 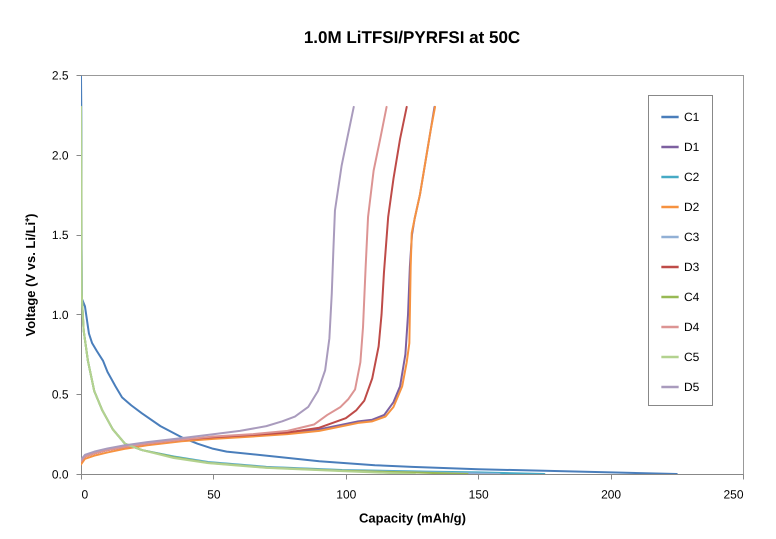 I want to click on x-axis-title: Capacity (mAh/g), so click(x=412, y=518).